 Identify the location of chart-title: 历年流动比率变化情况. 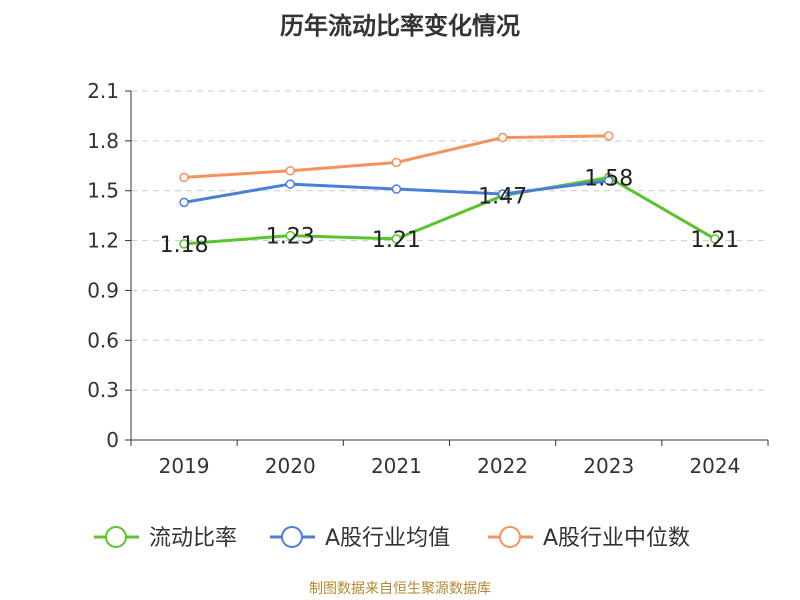
(400, 26).